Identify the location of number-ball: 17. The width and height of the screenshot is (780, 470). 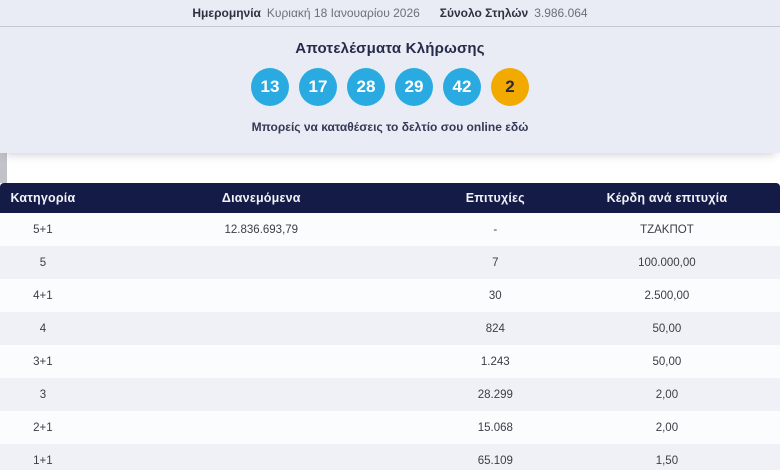
(318, 87).